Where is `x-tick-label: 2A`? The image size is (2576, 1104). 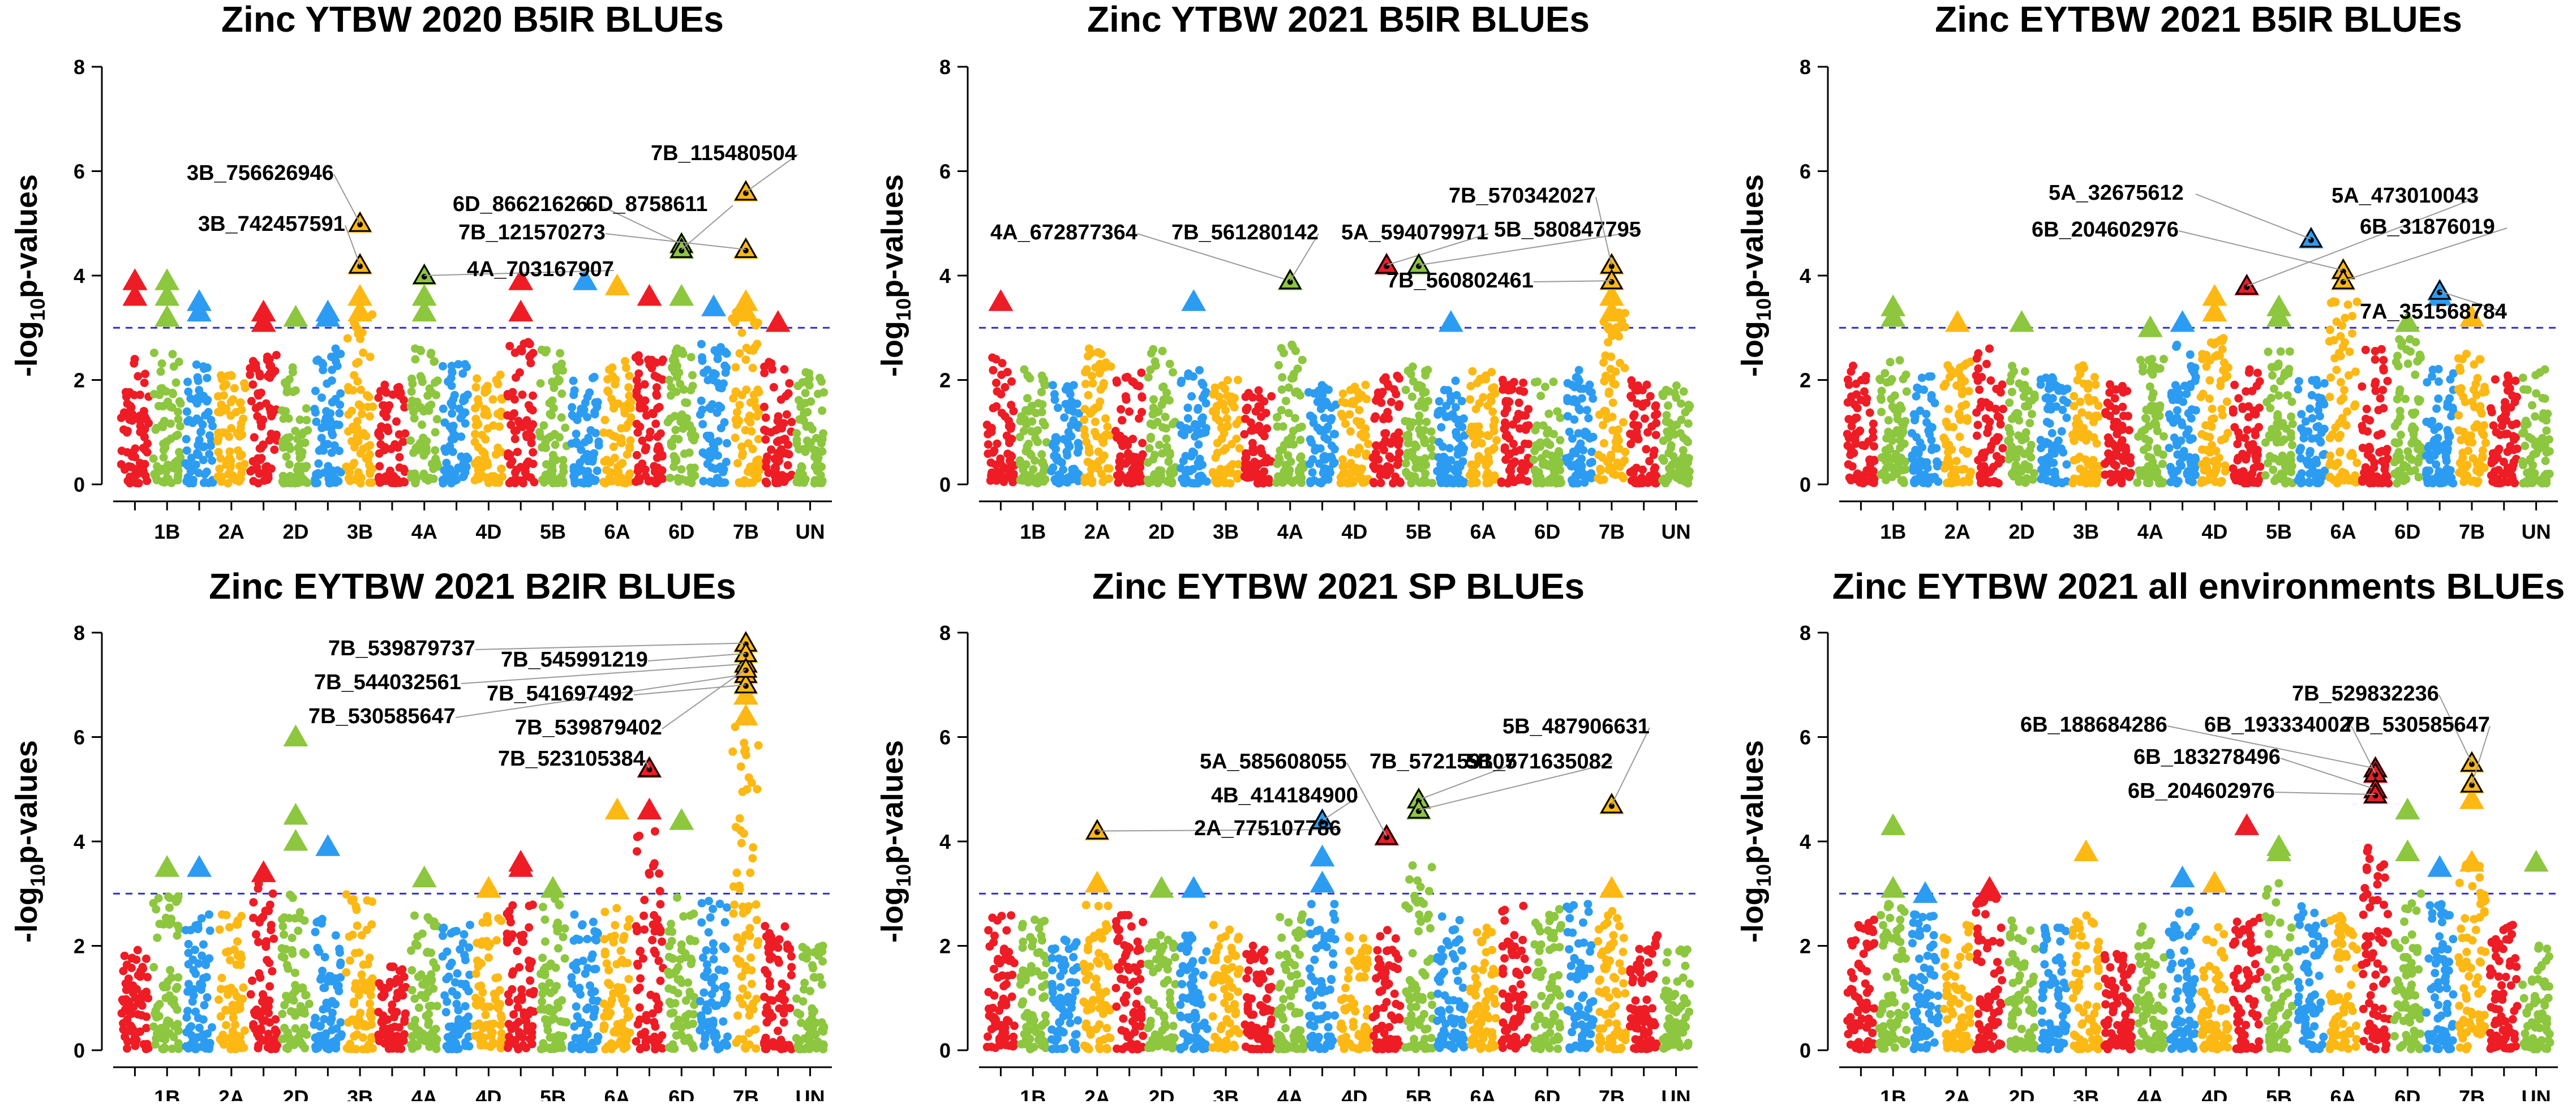
x-tick-label: 2A is located at coordinates (1957, 531).